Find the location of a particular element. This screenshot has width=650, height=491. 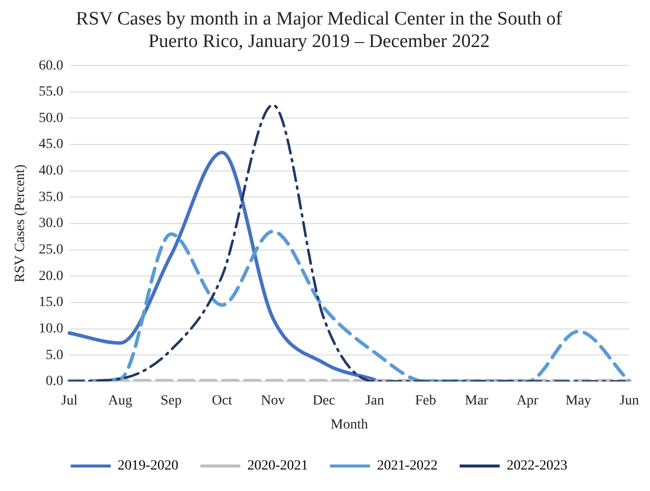

x-tick-label: Feb is located at coordinates (425, 400).